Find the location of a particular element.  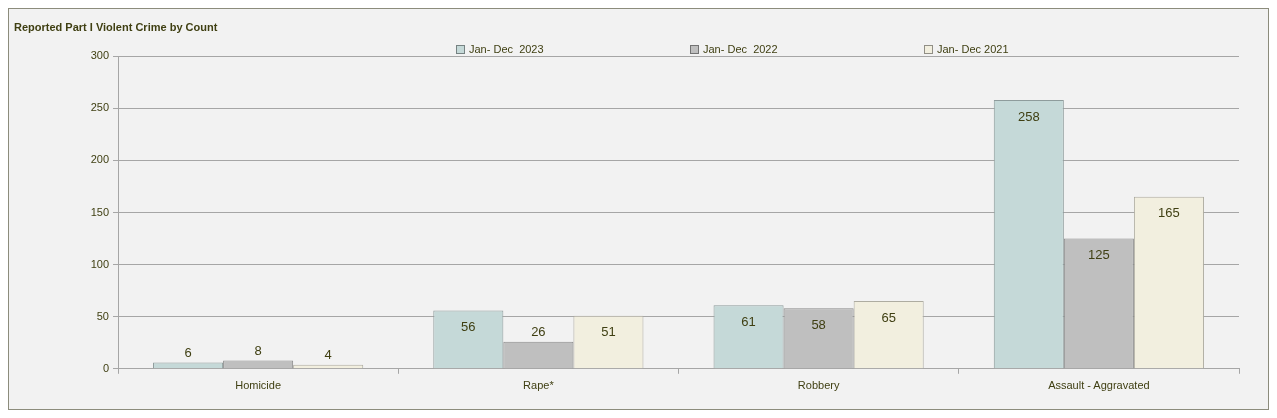

chart-title: Reported Part I Violent Crime by Count is located at coordinates (116, 26).